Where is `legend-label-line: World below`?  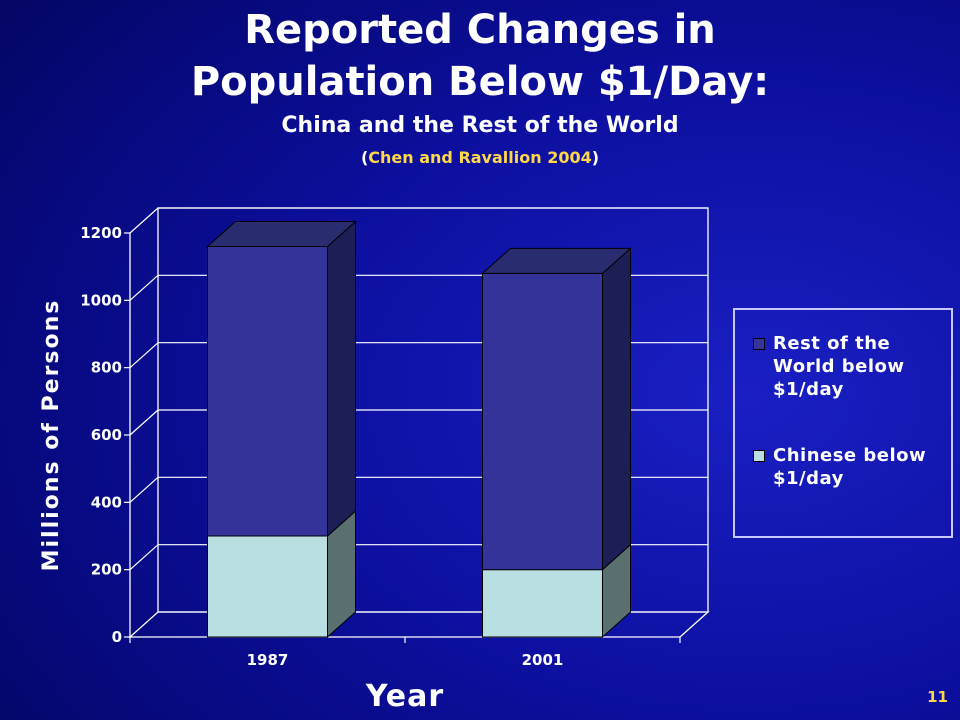 legend-label-line: World below is located at coordinates (839, 366).